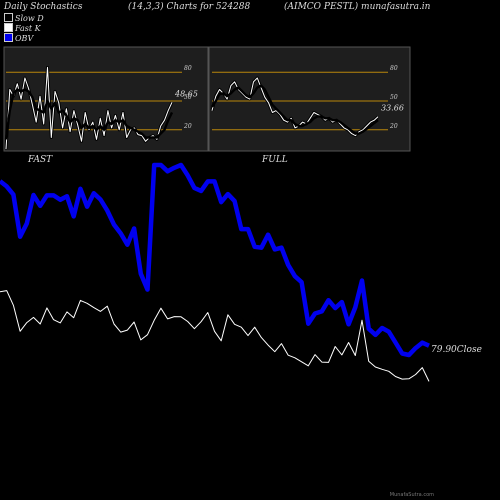  What do you see at coordinates (8, 27) in the screenshot?
I see `legend-swatch-fast-k` at bounding box center [8, 27].